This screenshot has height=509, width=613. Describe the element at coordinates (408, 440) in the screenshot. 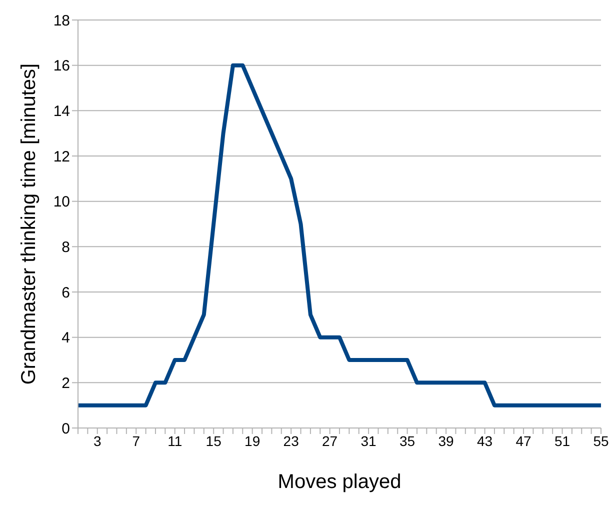

I see `x-tick-label: 35` at that location.